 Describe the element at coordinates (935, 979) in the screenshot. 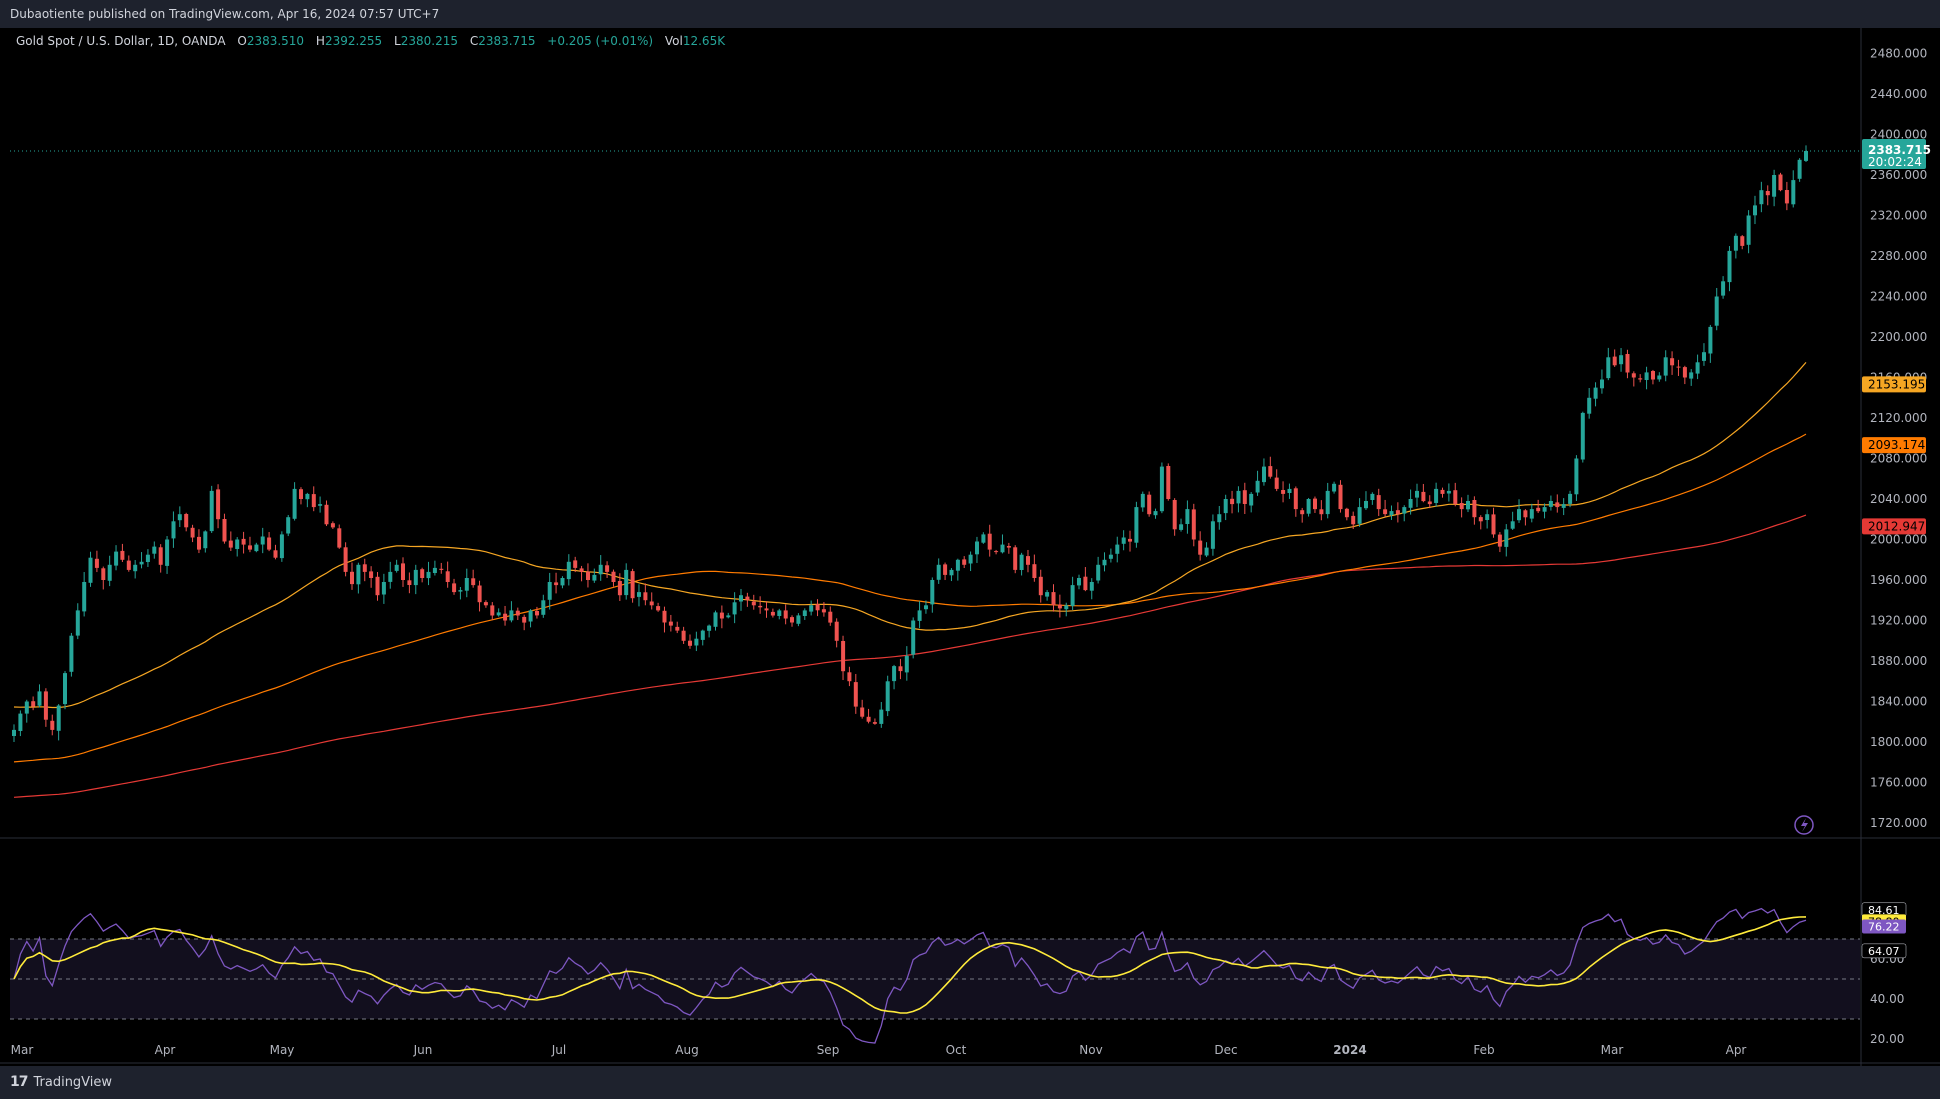

I see `rsi-band` at that location.